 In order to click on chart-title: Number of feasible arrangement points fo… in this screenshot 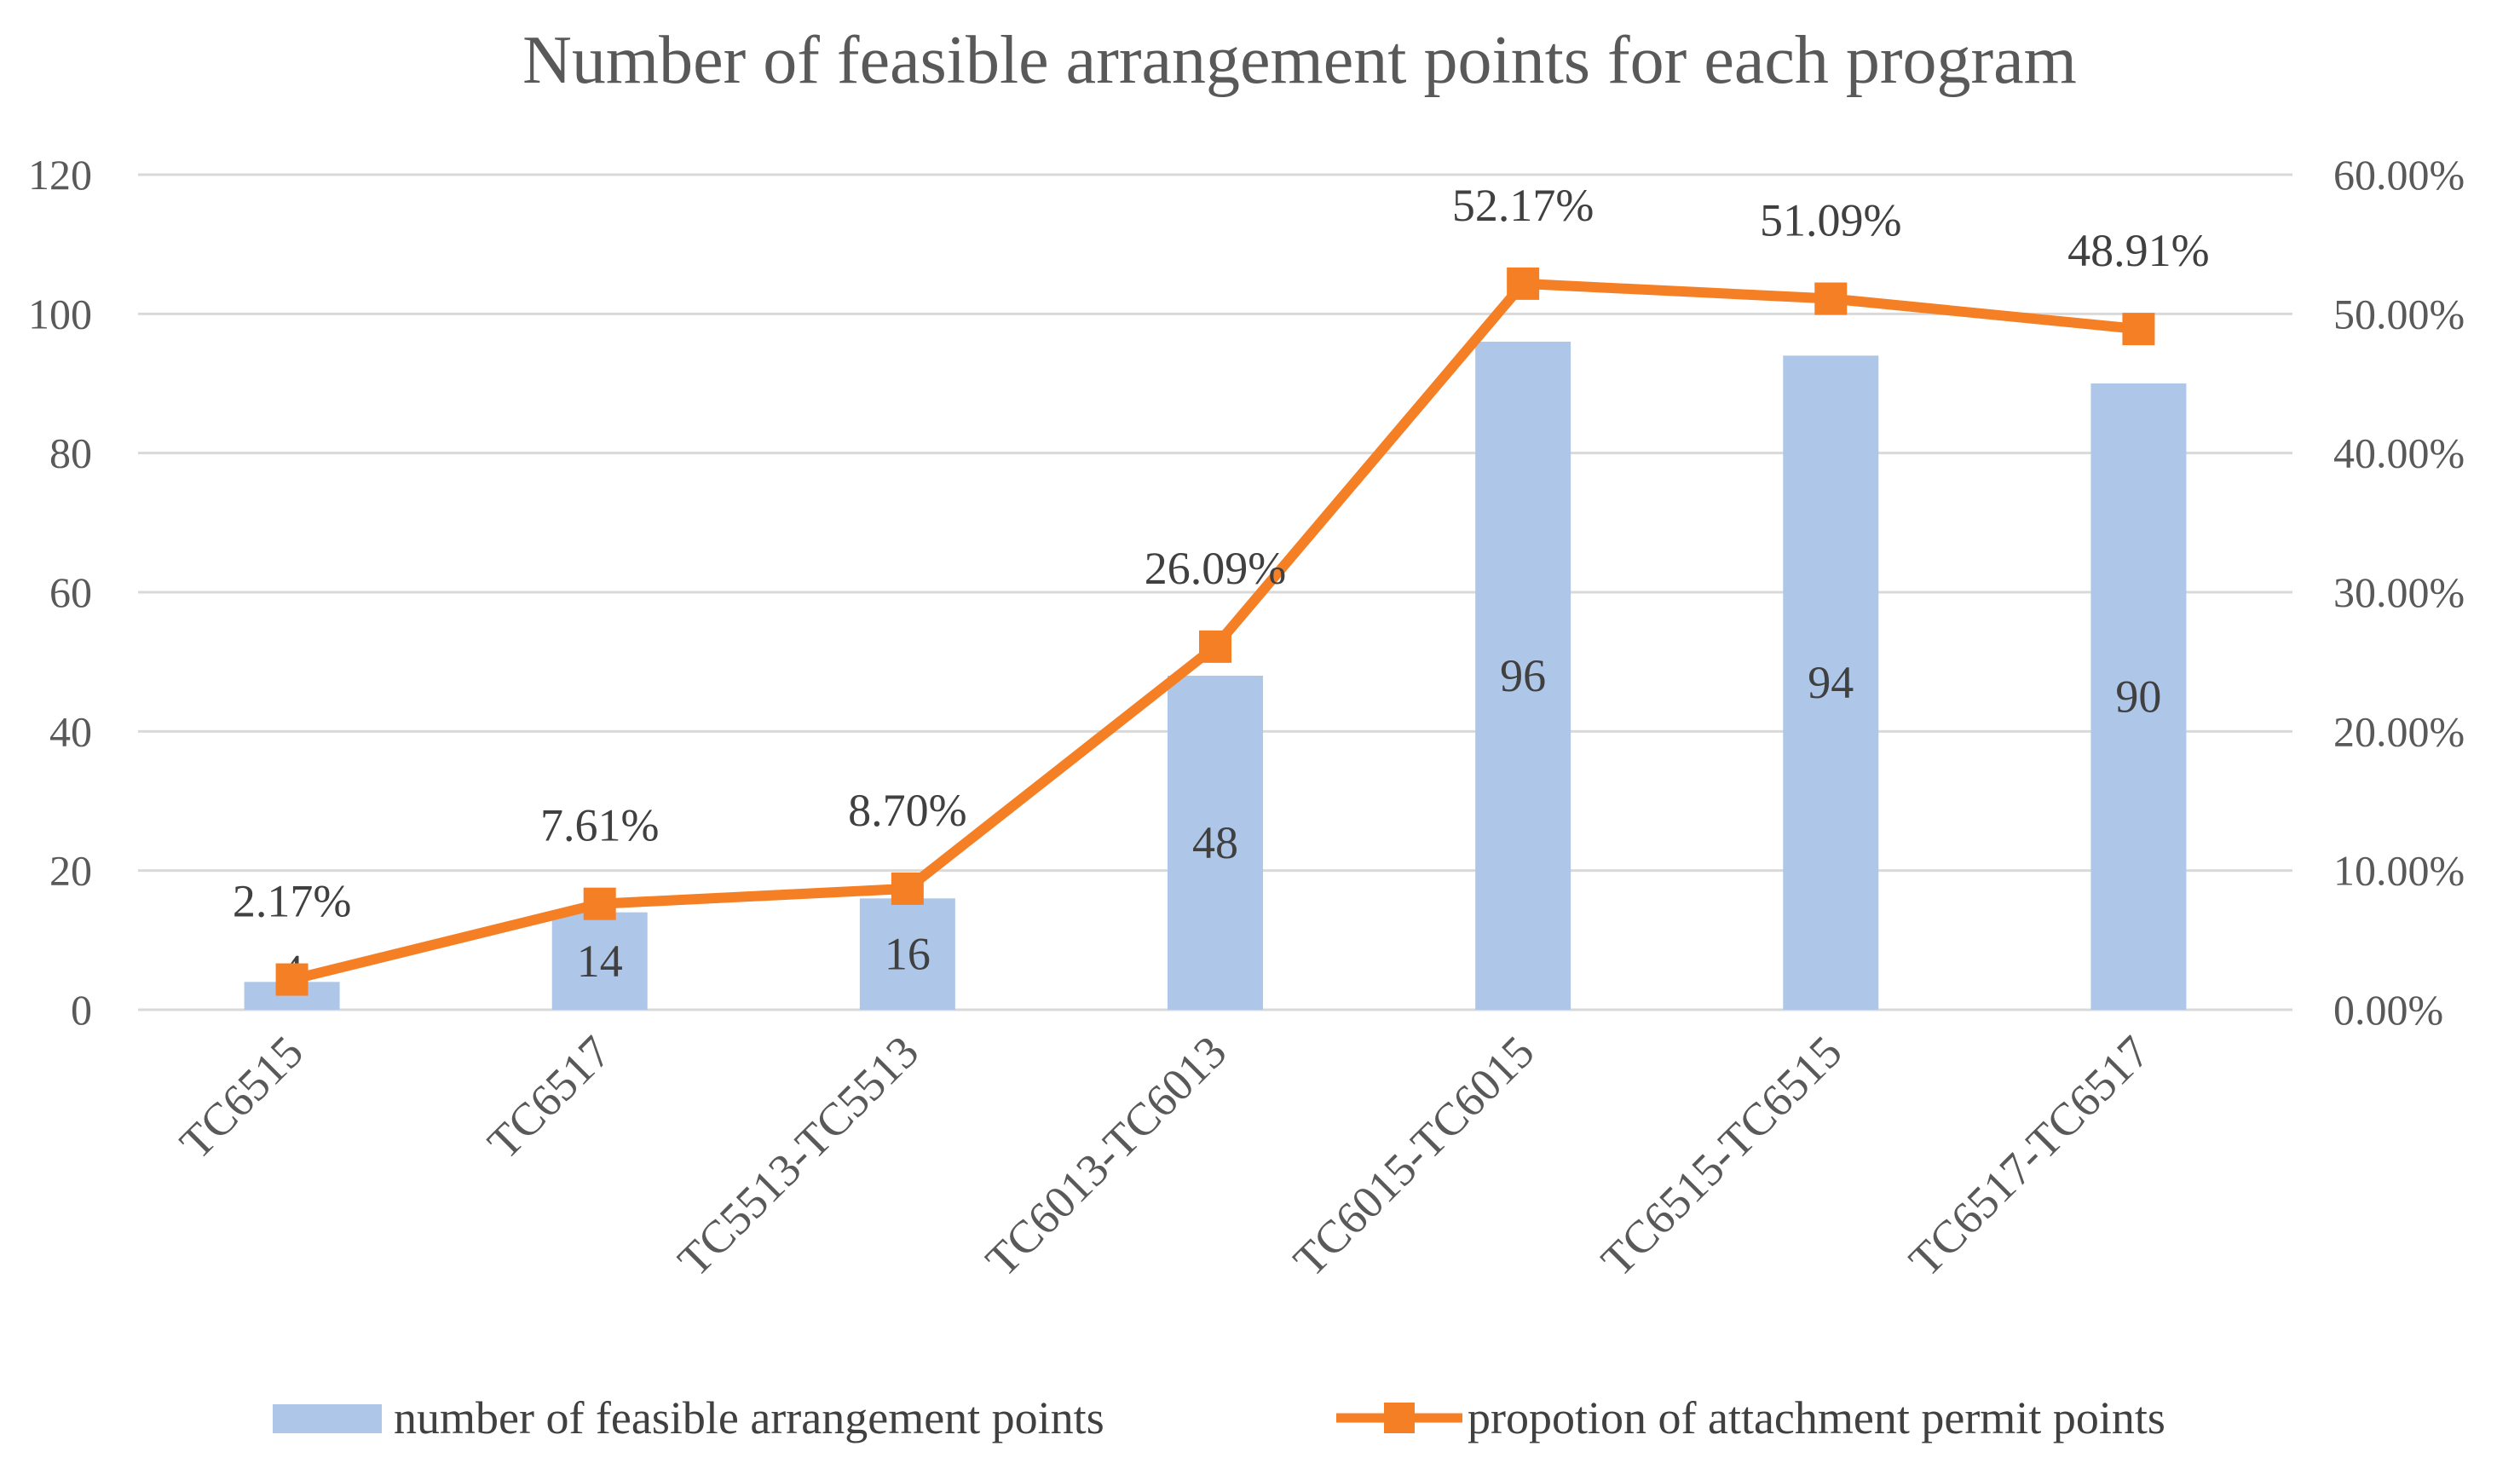, I will do `click(1300, 60)`.